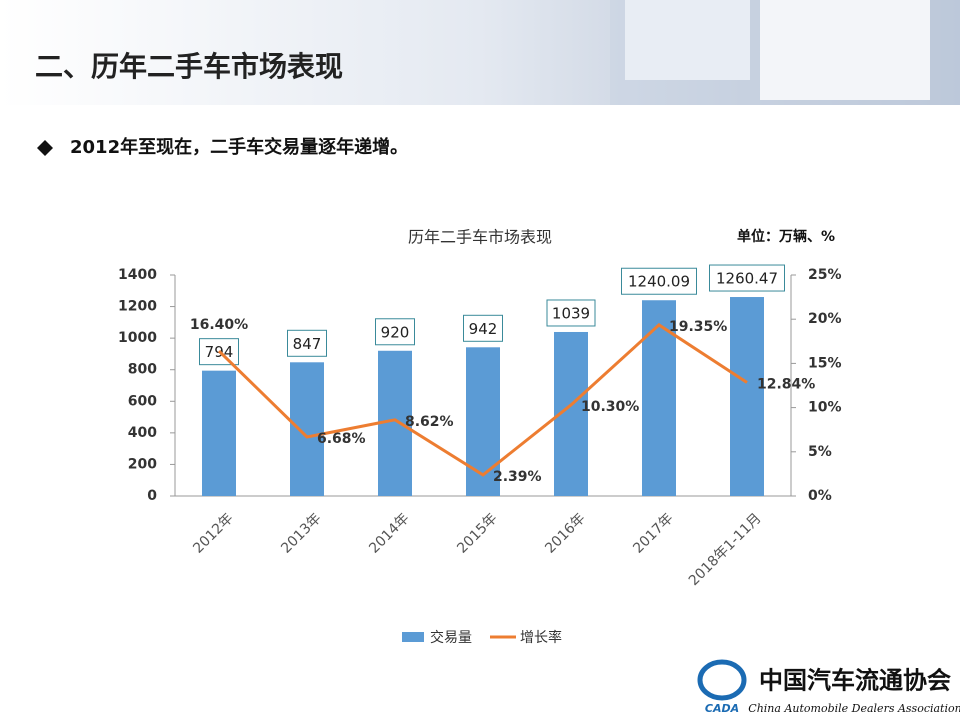 The image size is (960, 724). What do you see at coordinates (389, 533) in the screenshot?
I see `x-tick-label: 2014年` at bounding box center [389, 533].